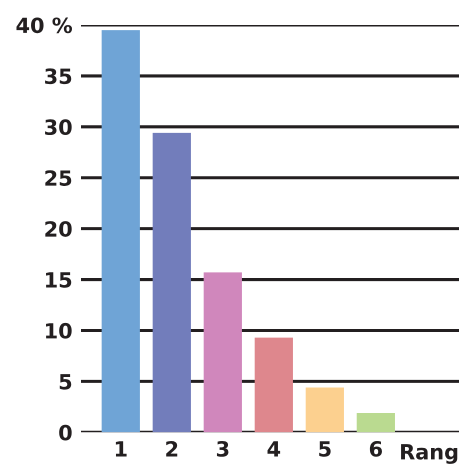 The width and height of the screenshot is (465, 472). Describe the element at coordinates (58, 76) in the screenshot. I see `y-tick-label: 35` at that location.